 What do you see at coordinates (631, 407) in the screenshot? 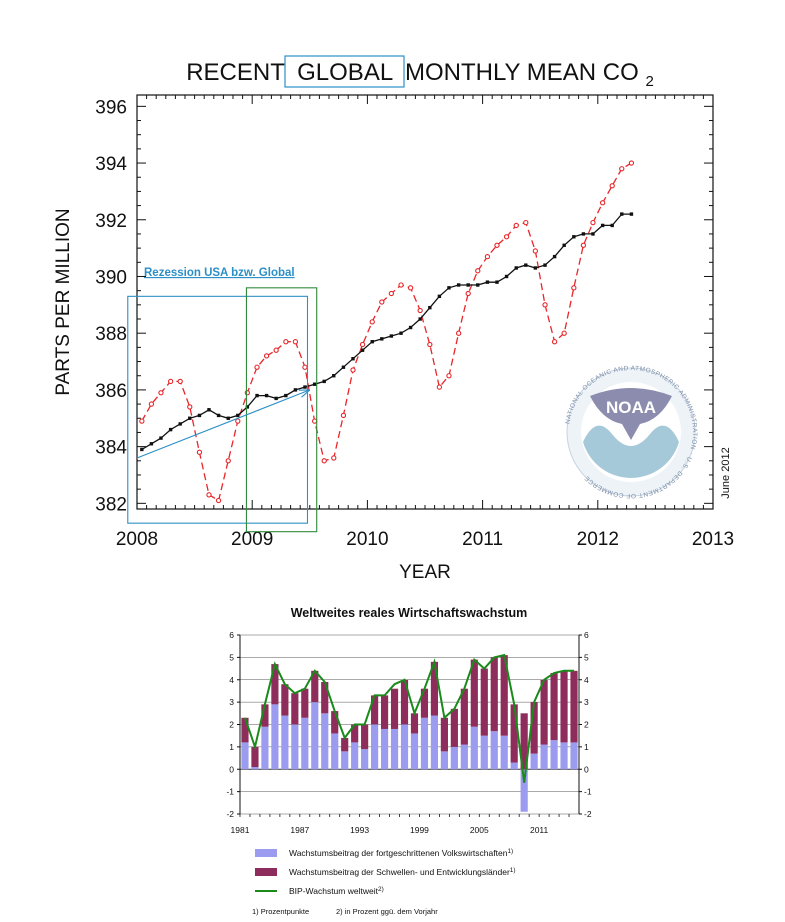
I see `noaa-logo-text: NOAA` at bounding box center [631, 407].